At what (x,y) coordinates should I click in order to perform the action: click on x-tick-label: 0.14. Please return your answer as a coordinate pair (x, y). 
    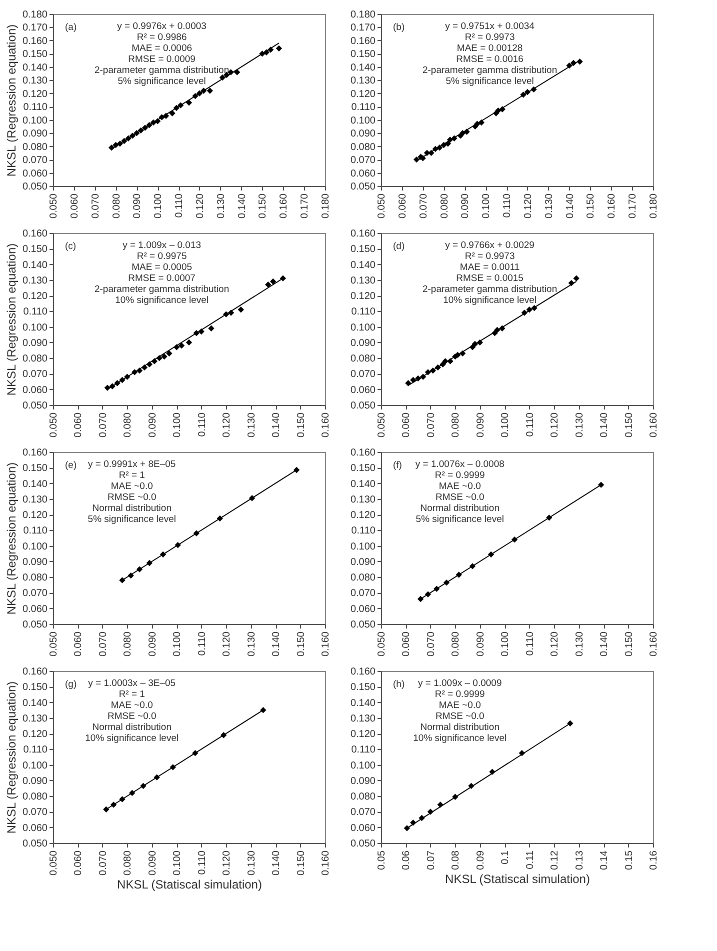
    Looking at the image, I should click on (604, 860).